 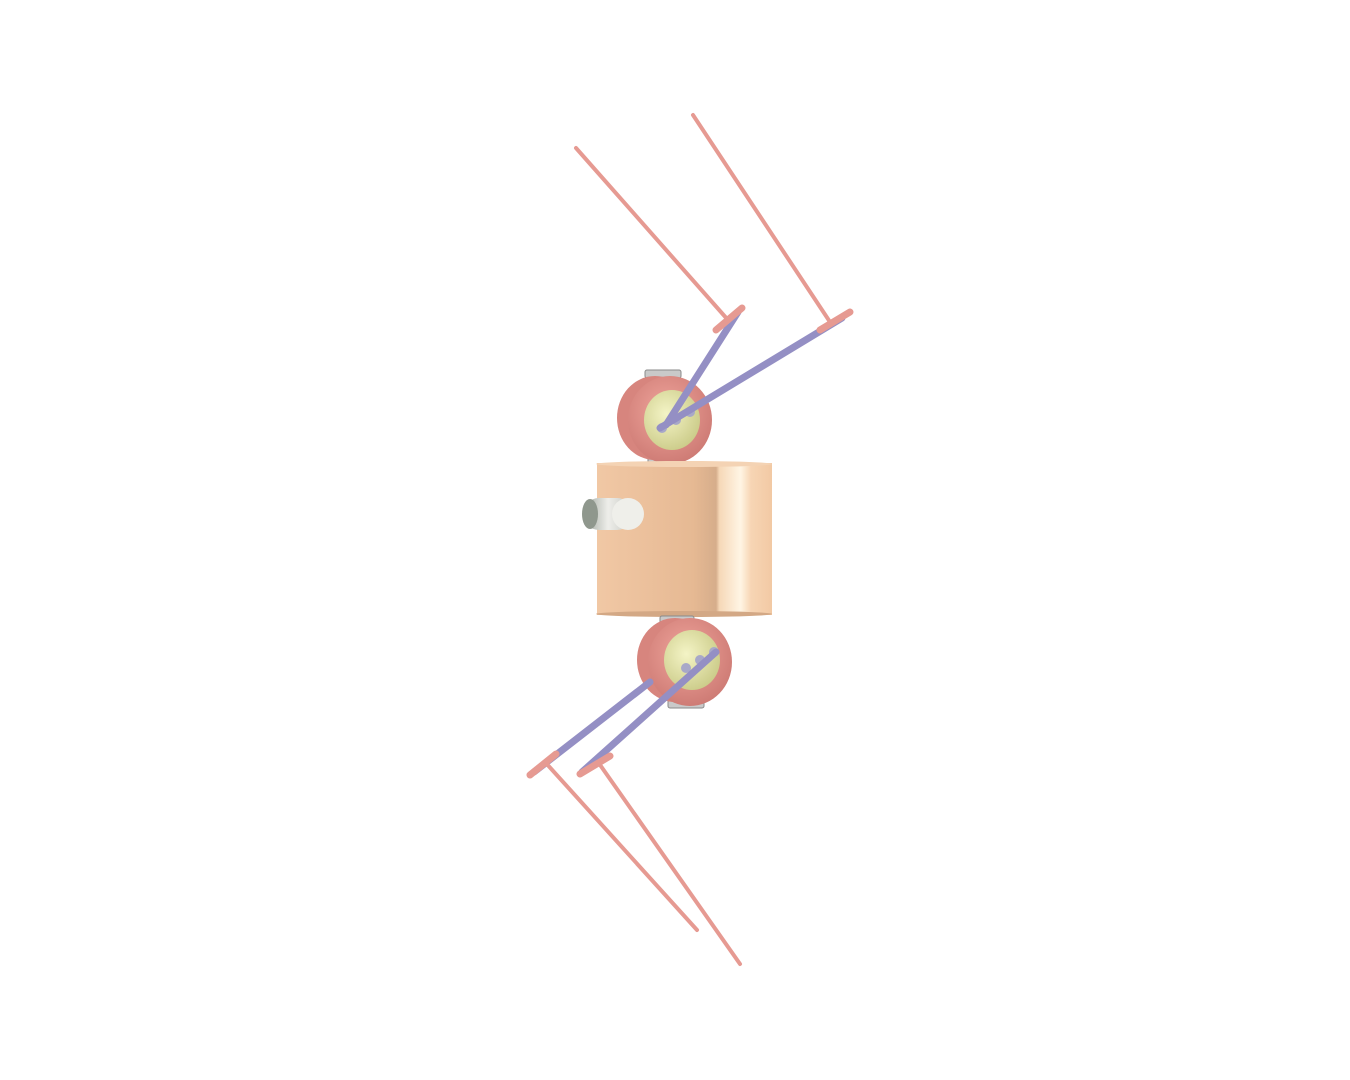 I want to click on body-bottom-rim, so click(x=684, y=614).